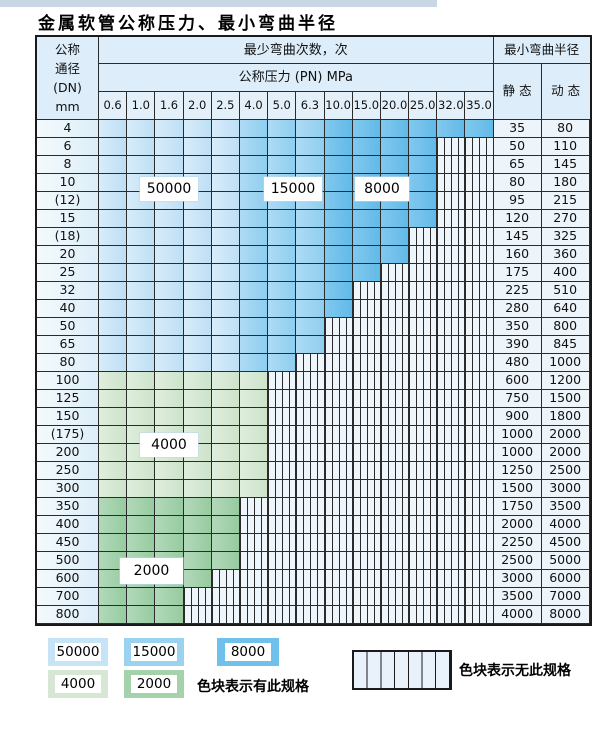 This screenshot has height=743, width=600. Describe the element at coordinates (565, 579) in the screenshot. I see `dynamic-value: 6000` at that location.